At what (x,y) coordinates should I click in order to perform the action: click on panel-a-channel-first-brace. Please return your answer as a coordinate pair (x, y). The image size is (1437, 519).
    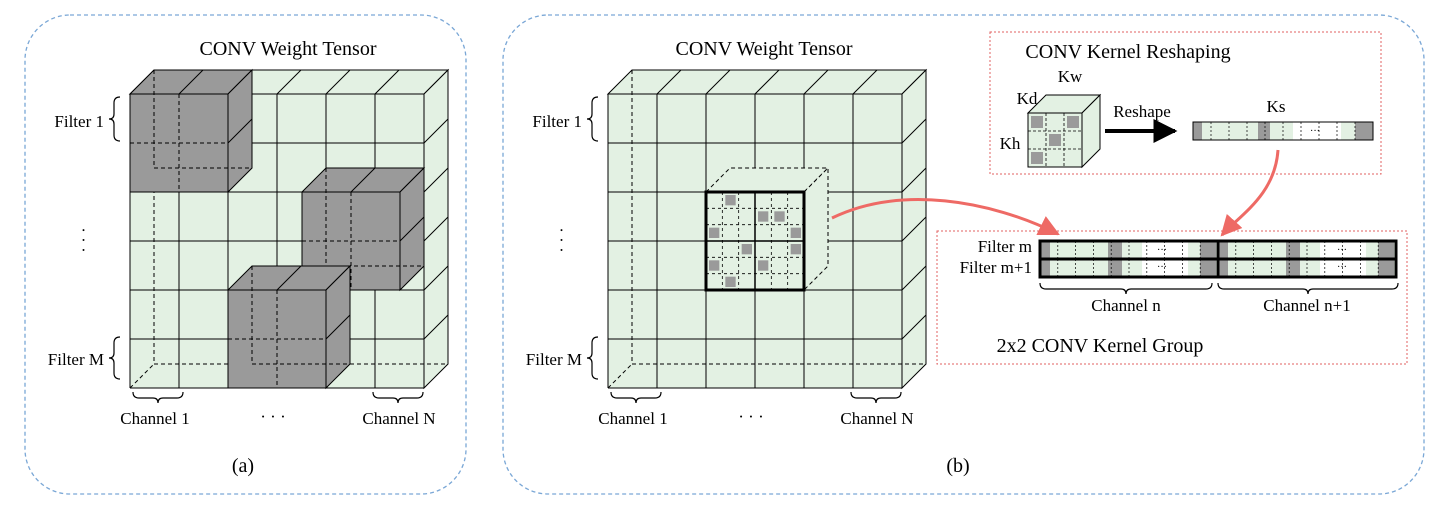
    Looking at the image, I should click on (158, 397).